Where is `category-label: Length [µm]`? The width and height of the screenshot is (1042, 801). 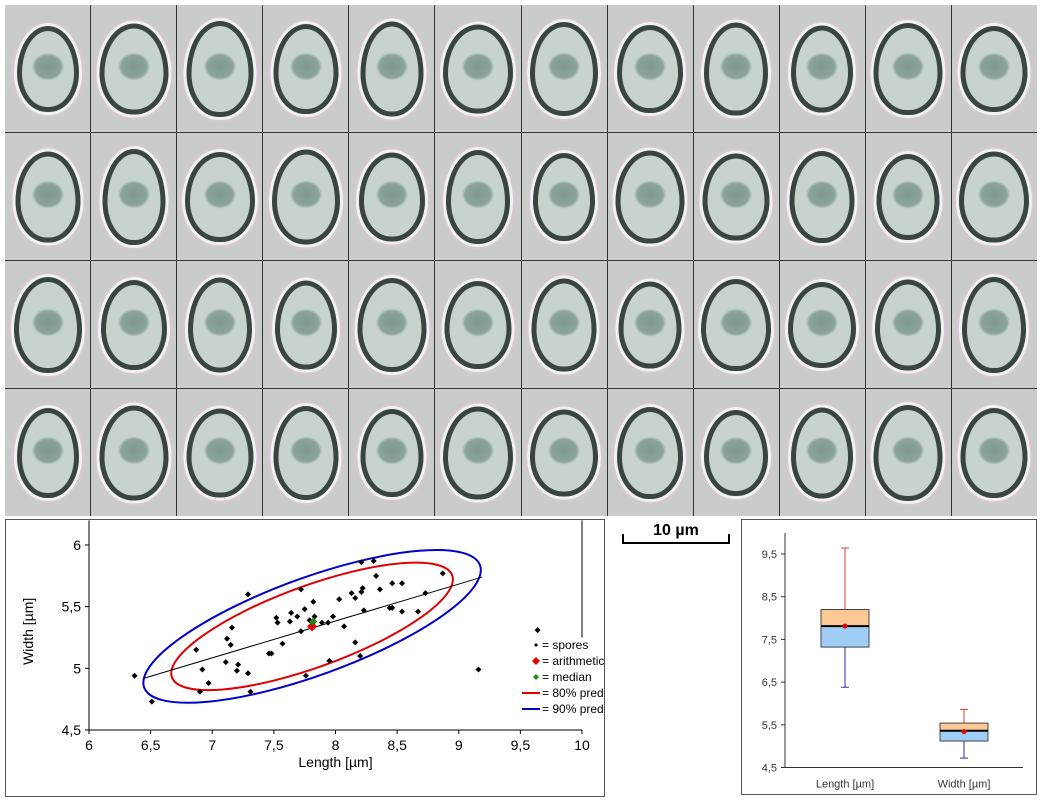 category-label: Length [µm] is located at coordinates (845, 785).